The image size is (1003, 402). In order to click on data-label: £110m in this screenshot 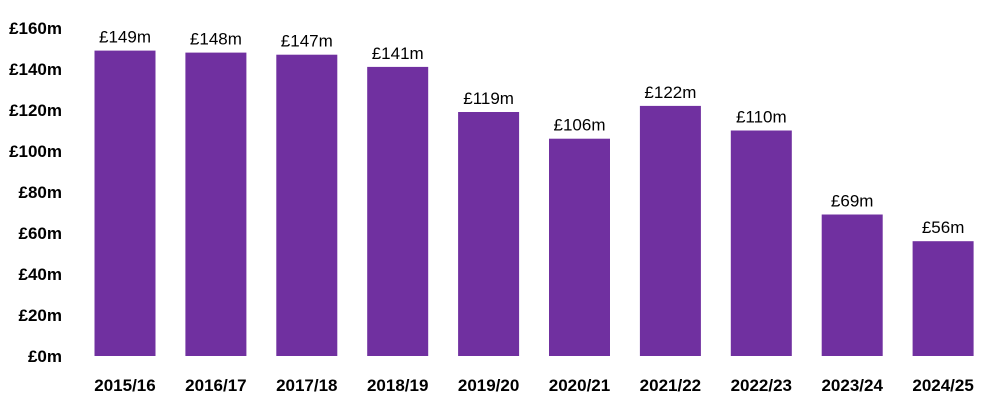, I will do `click(761, 117)`.